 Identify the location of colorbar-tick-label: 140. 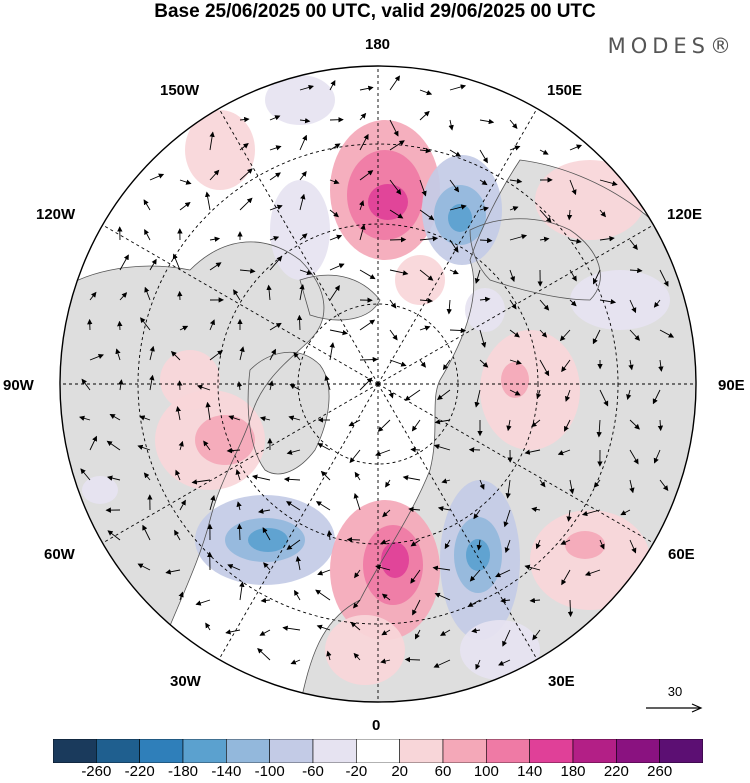
(530, 771).